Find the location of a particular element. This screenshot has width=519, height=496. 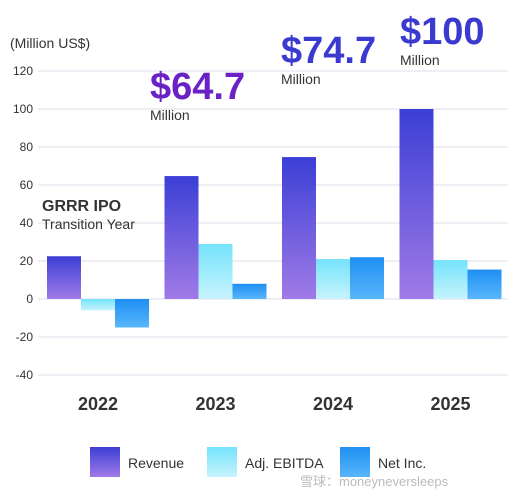

bar-net-inc-2023 is located at coordinates (249, 291).